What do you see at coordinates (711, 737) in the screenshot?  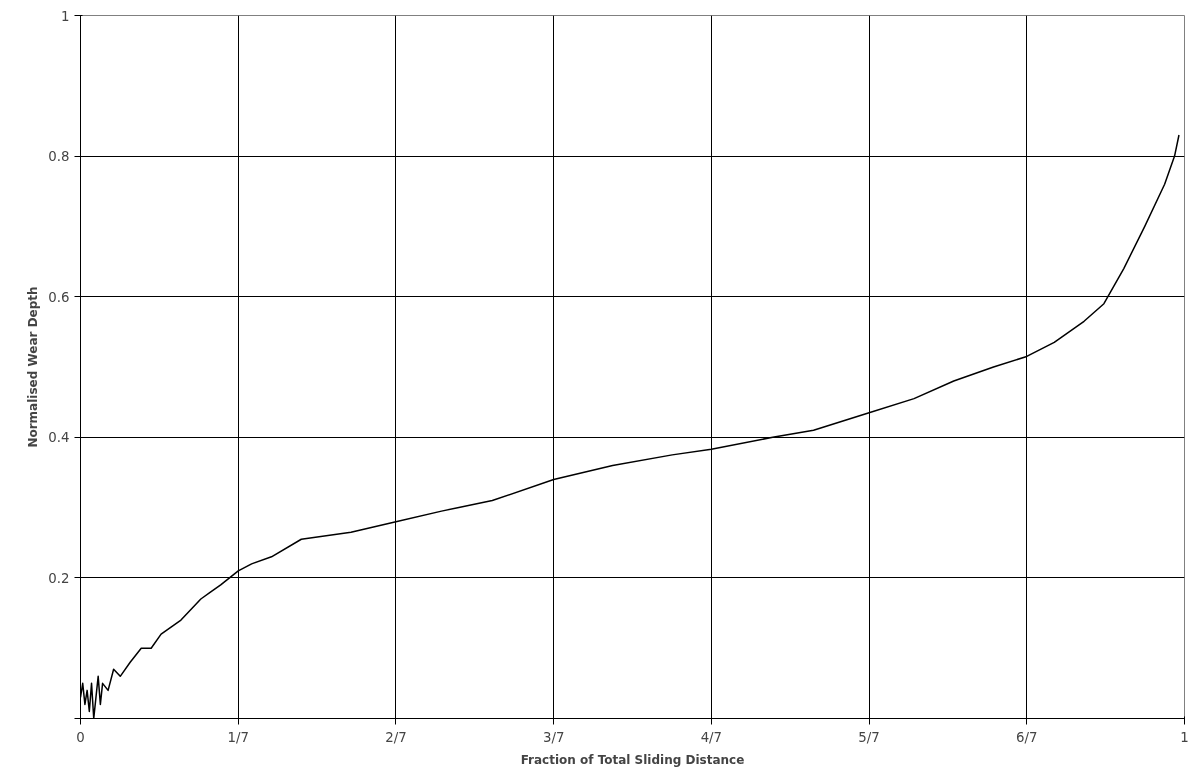 I see `x-tick-label: 4/7` at bounding box center [711, 737].